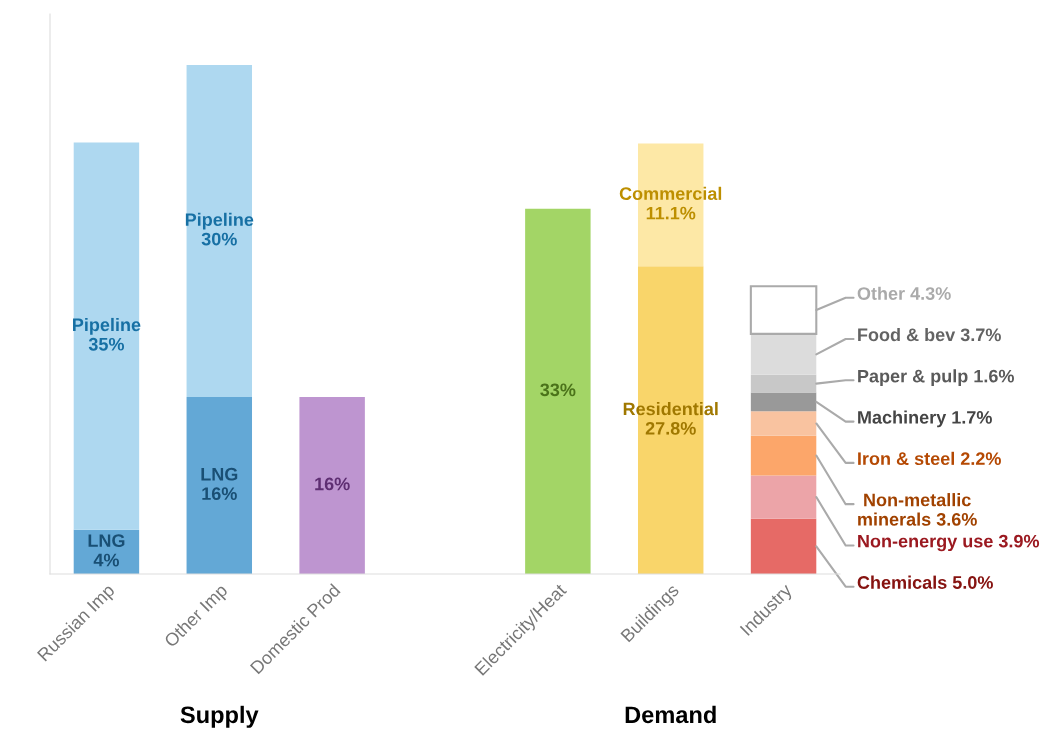  Describe the element at coordinates (106, 560) in the screenshot. I see `data-label: 4%` at that location.